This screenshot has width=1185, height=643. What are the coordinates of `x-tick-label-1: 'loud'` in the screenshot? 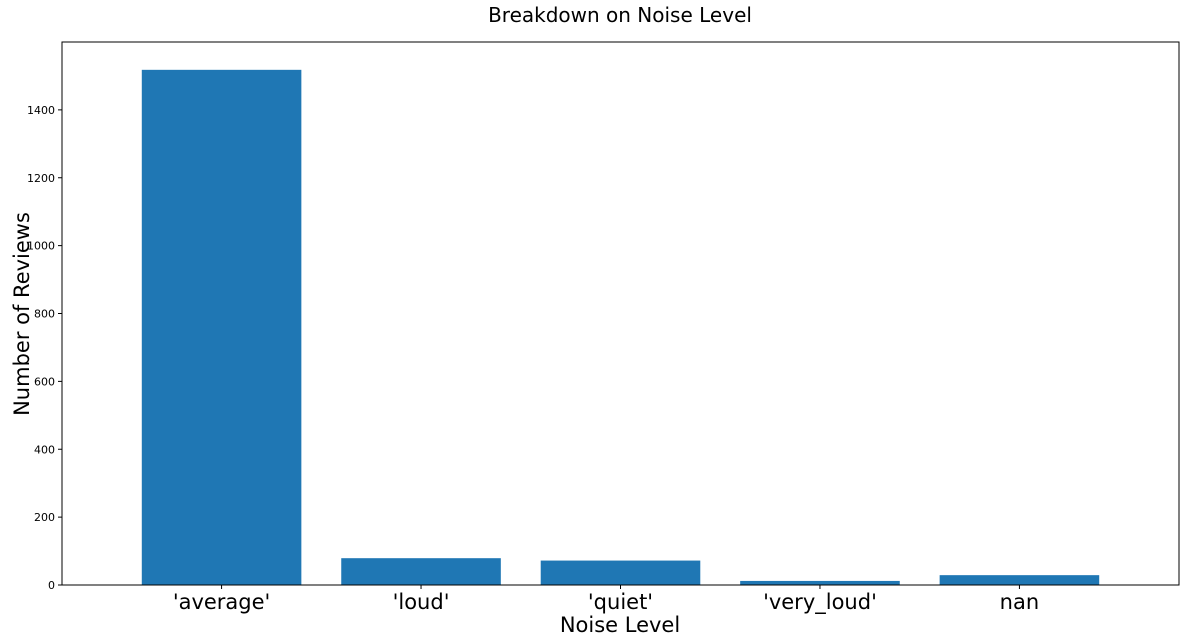 It's located at (421, 602).